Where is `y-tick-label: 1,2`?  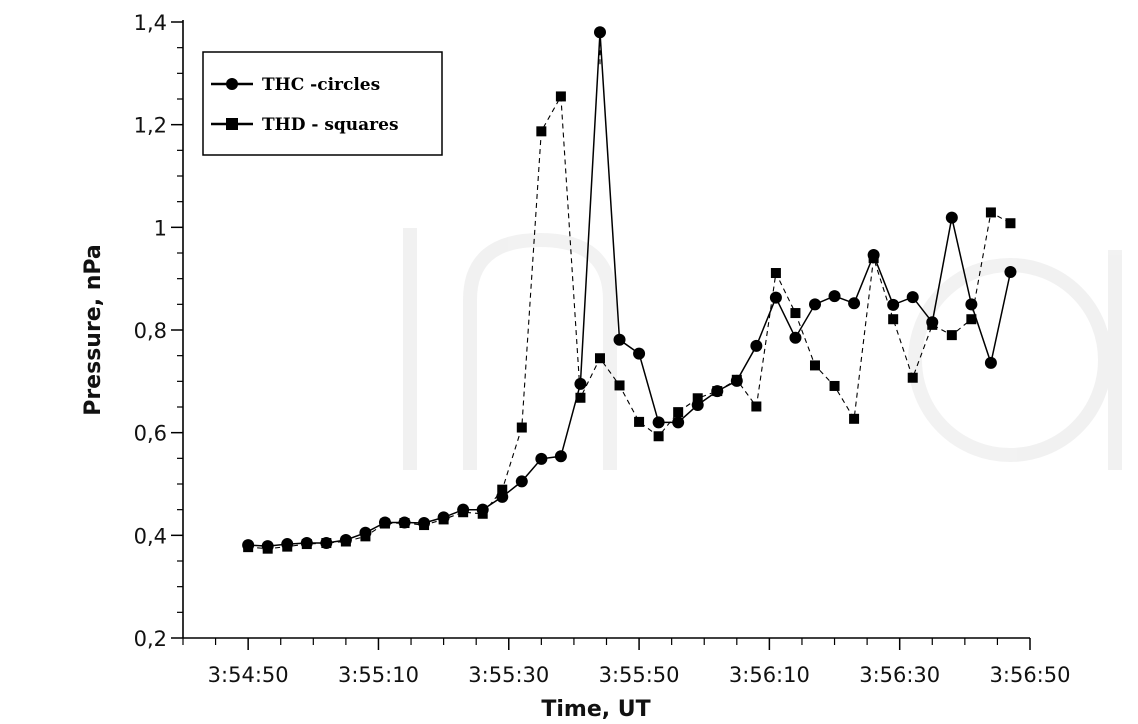 y-tick-label: 1,2 is located at coordinates (150, 126).